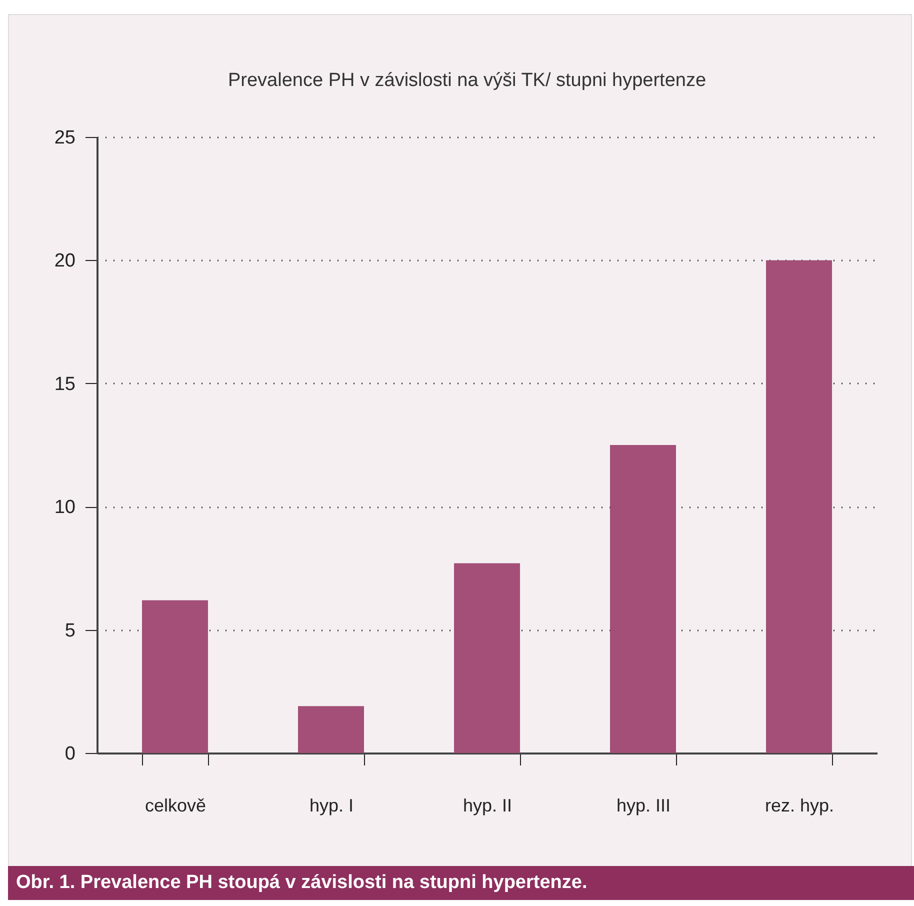 Image resolution: width=914 pixels, height=906 pixels. I want to click on y-tick-label: 20, so click(65, 261).